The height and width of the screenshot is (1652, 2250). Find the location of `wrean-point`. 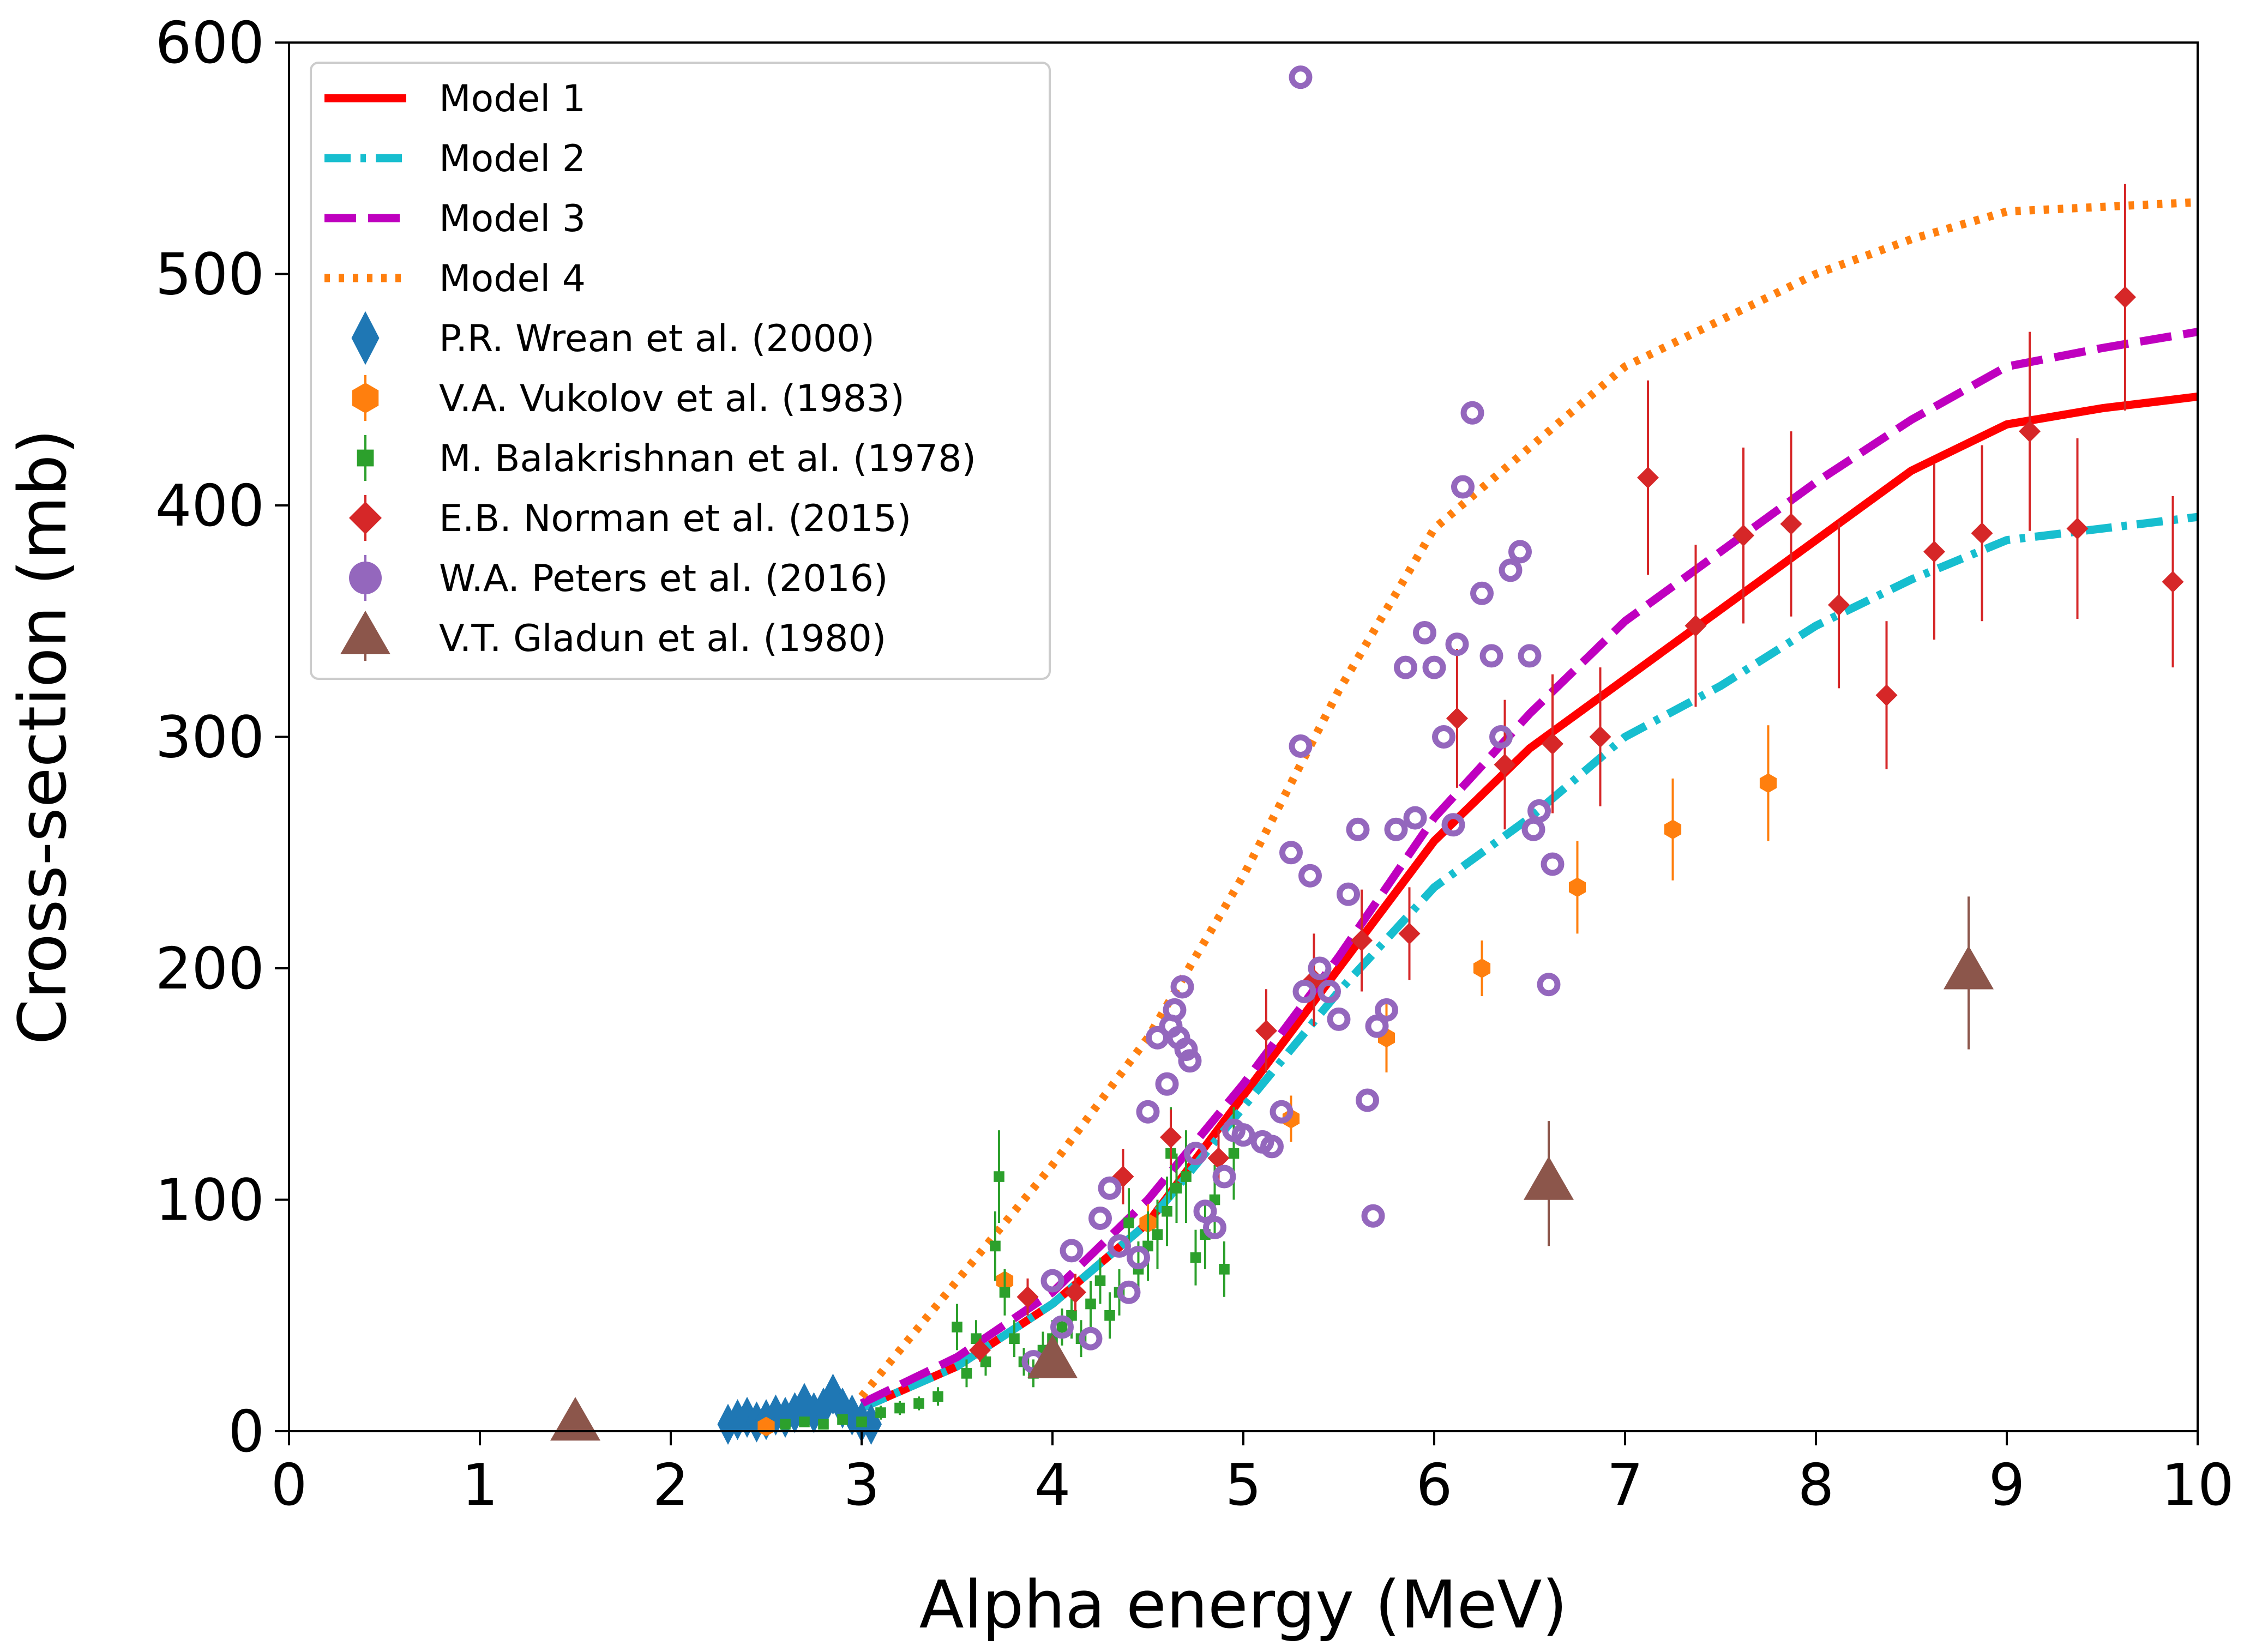

wrean-point is located at coordinates (804, 1403).